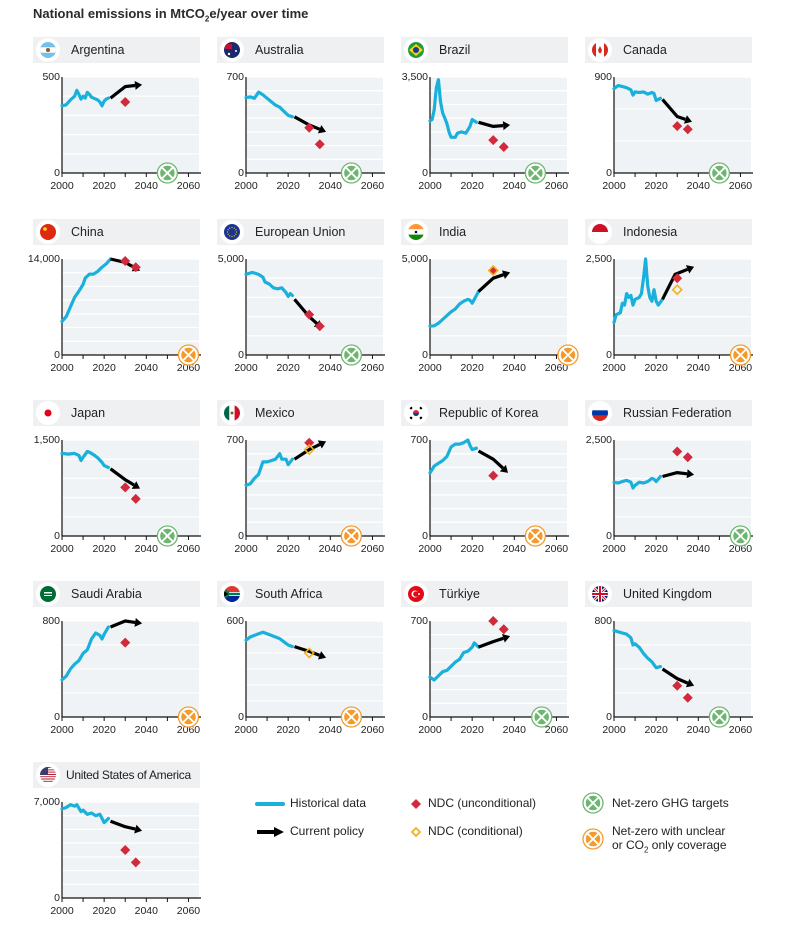 The width and height of the screenshot is (807, 934). Describe the element at coordinates (669, 831) in the screenshot. I see `legend-netzero-unclear-line1: Net-zero with unclear` at that location.